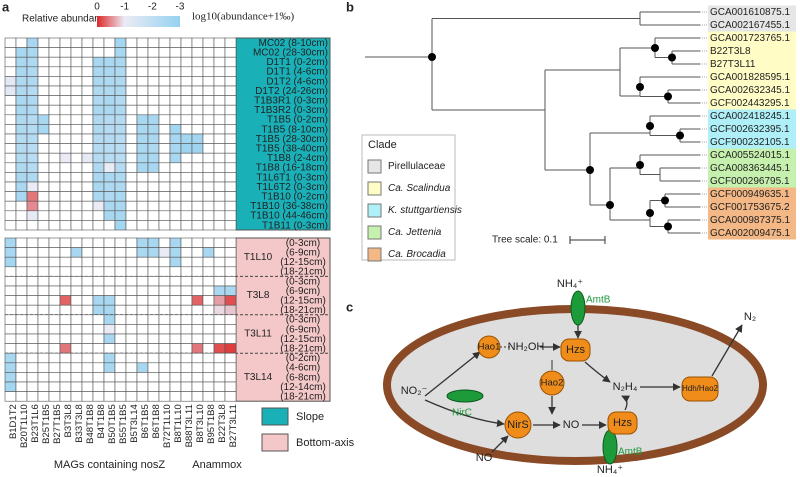 This screenshot has width=800, height=477. What do you see at coordinates (57, 424) in the screenshot?
I see `column-label: B27T1B5` at bounding box center [57, 424].